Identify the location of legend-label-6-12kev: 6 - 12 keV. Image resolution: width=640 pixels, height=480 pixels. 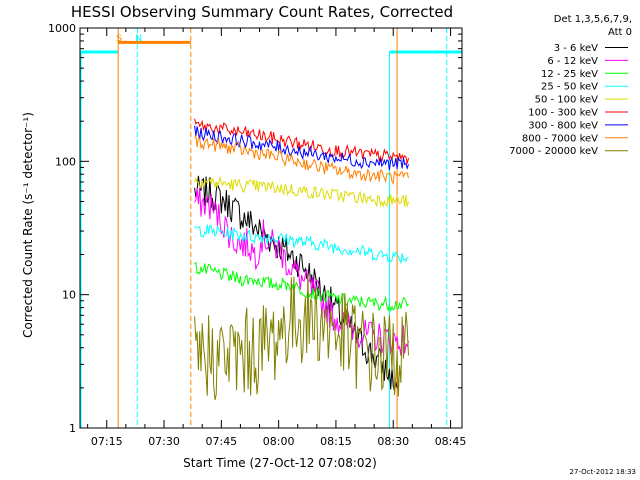
(572, 61).